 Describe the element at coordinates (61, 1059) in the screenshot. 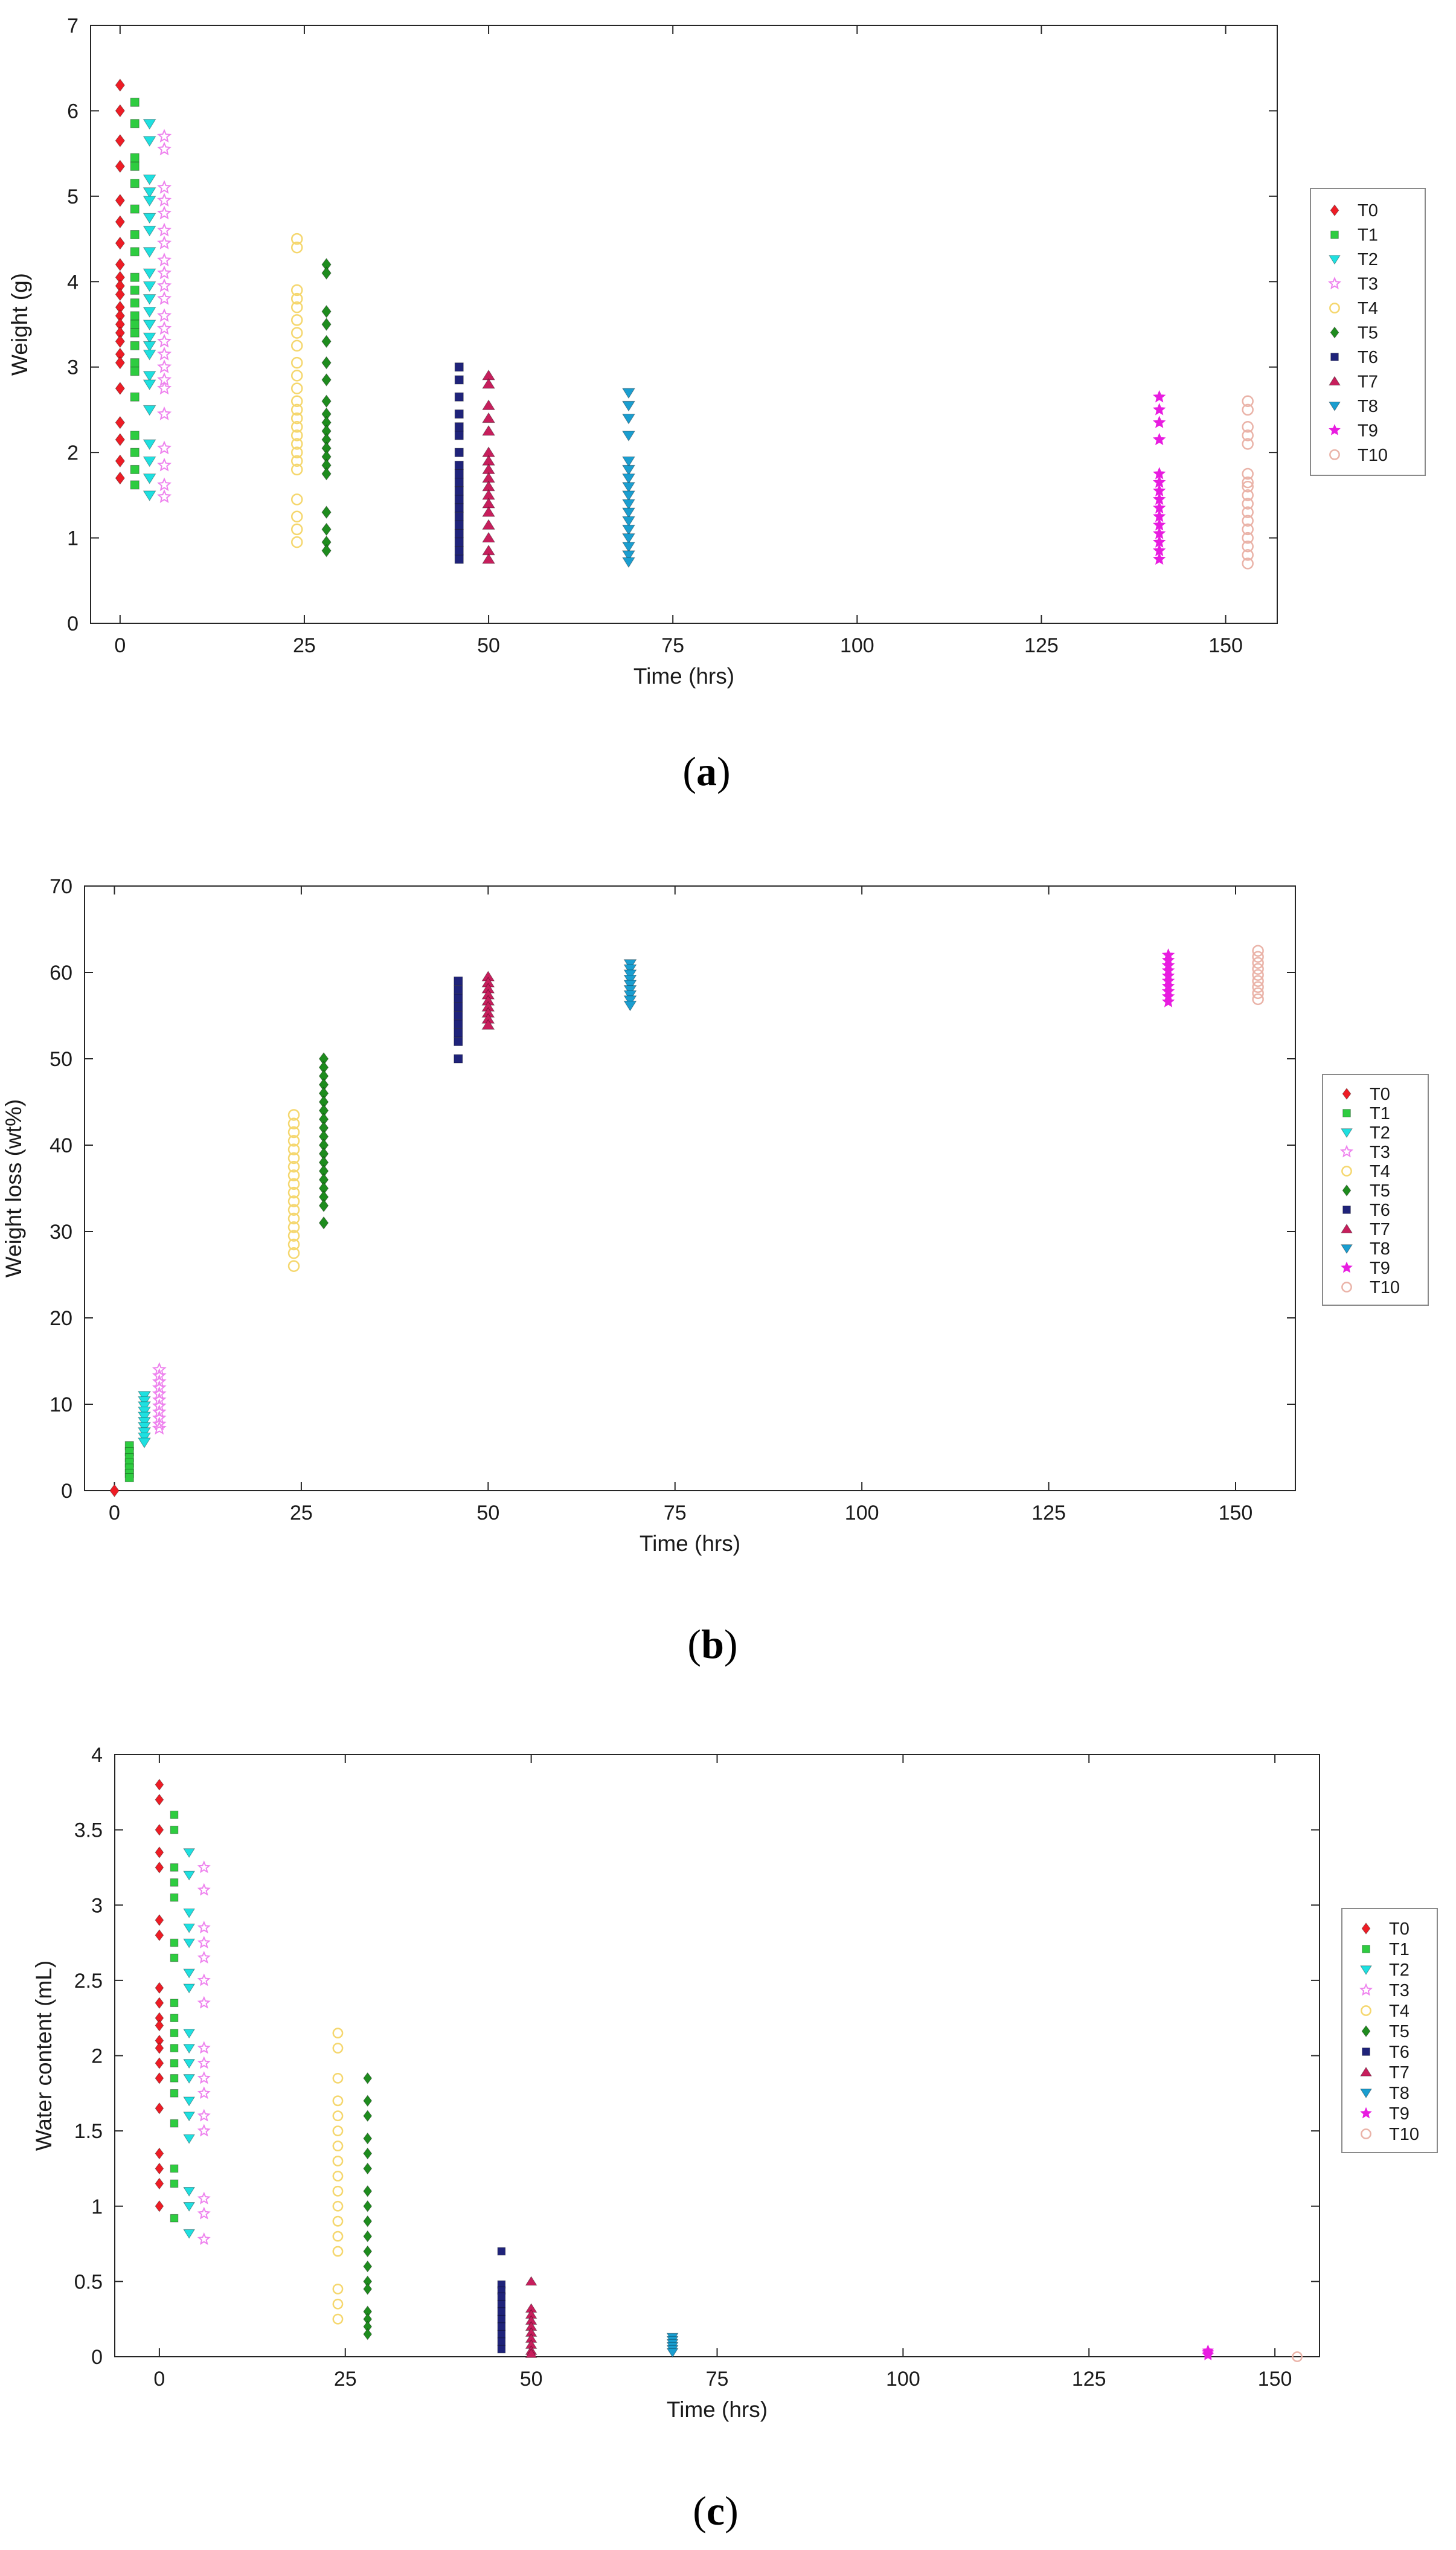

I see `y-tick-label: 50` at that location.